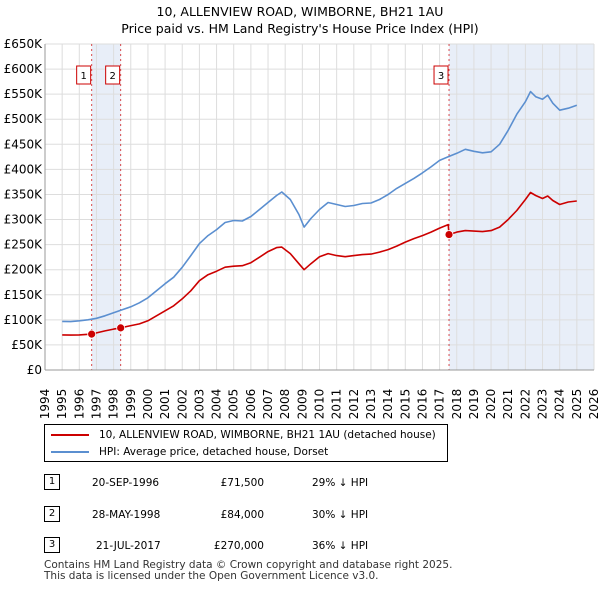  Describe the element at coordinates (52, 514) in the screenshot. I see `transaction-number: 2` at that location.